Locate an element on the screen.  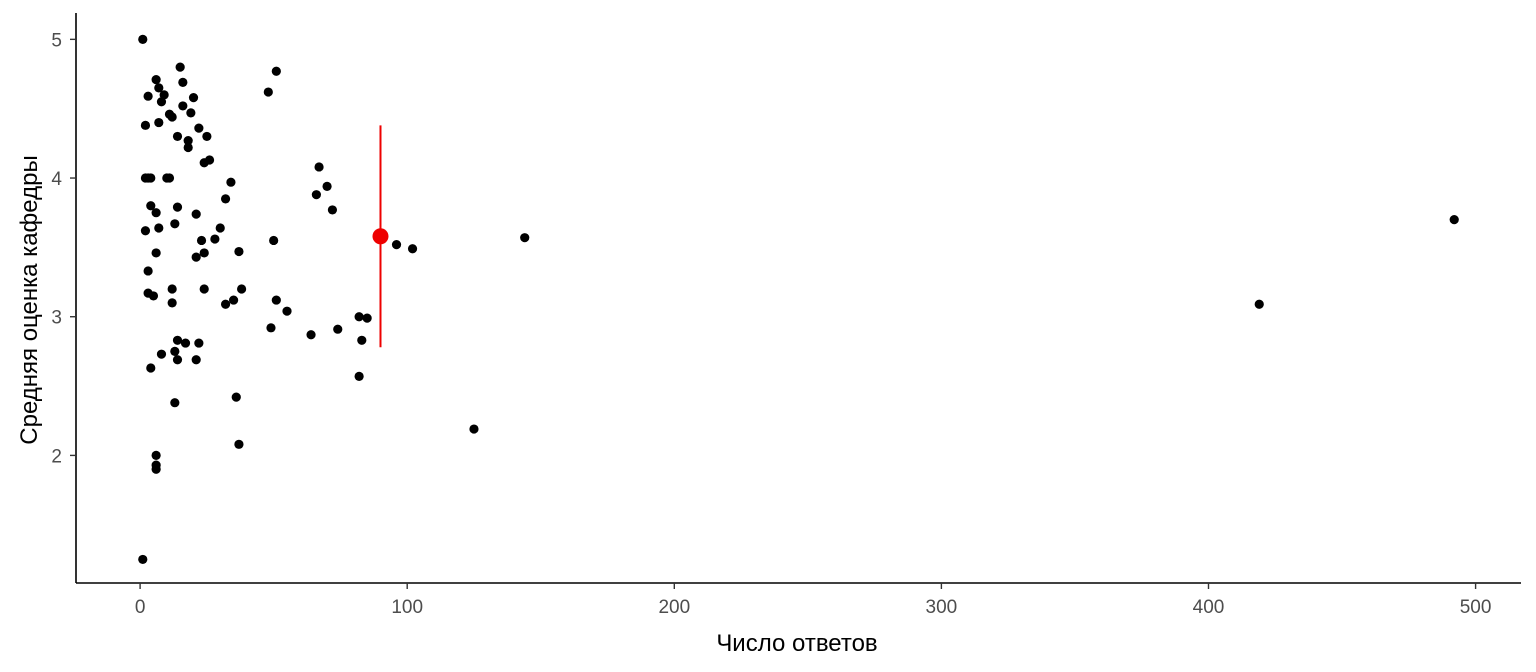
x-axis-title: Число ответов is located at coordinates (796, 643).